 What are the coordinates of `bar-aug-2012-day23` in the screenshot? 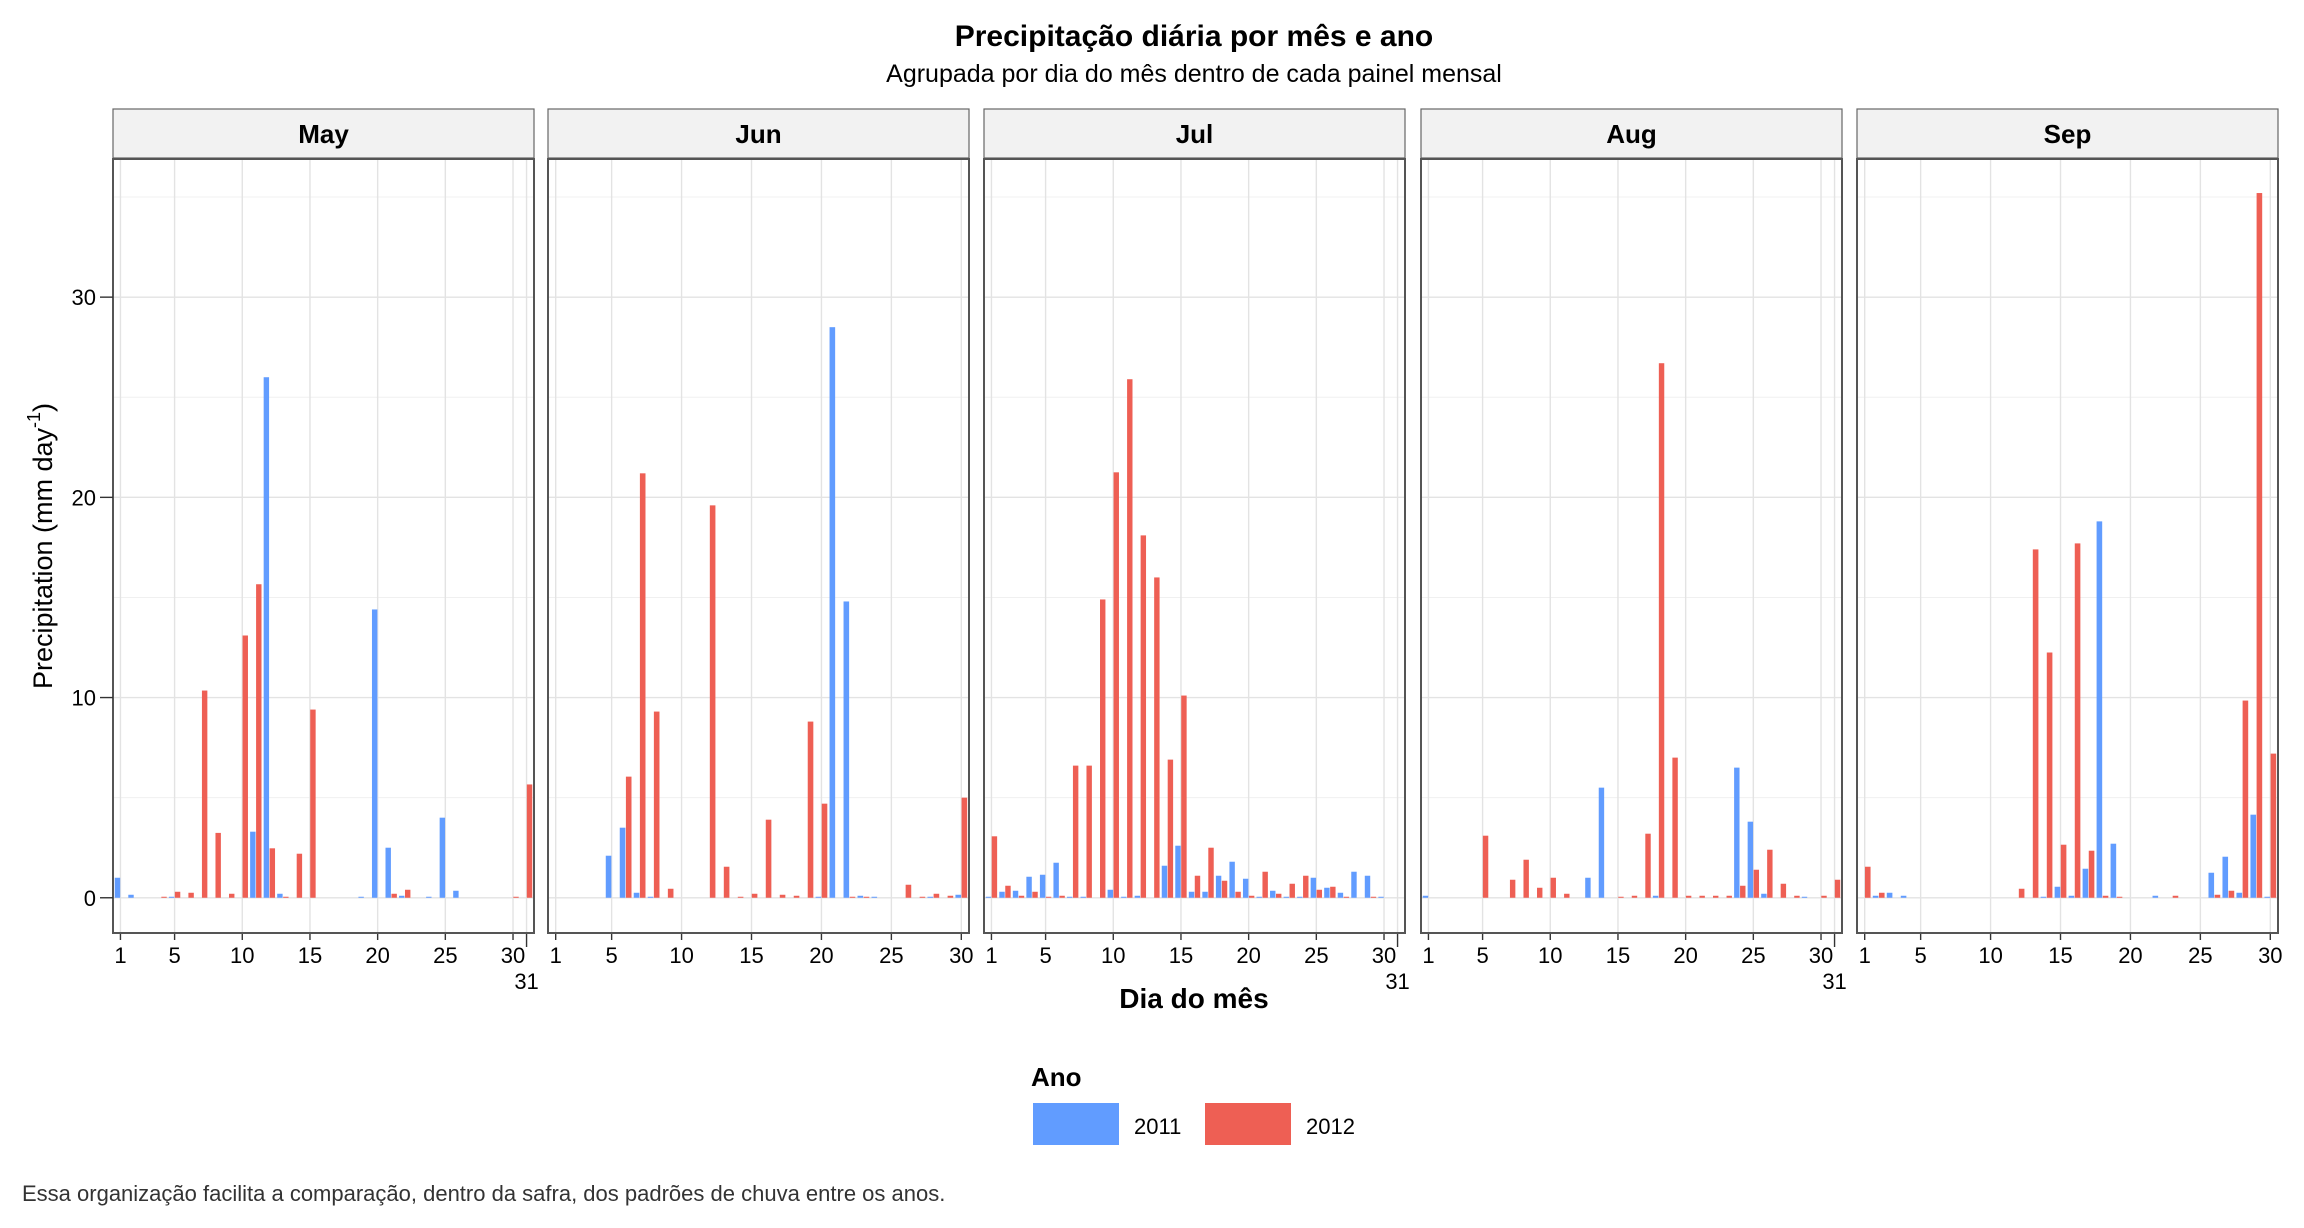 It's located at (1729, 896).